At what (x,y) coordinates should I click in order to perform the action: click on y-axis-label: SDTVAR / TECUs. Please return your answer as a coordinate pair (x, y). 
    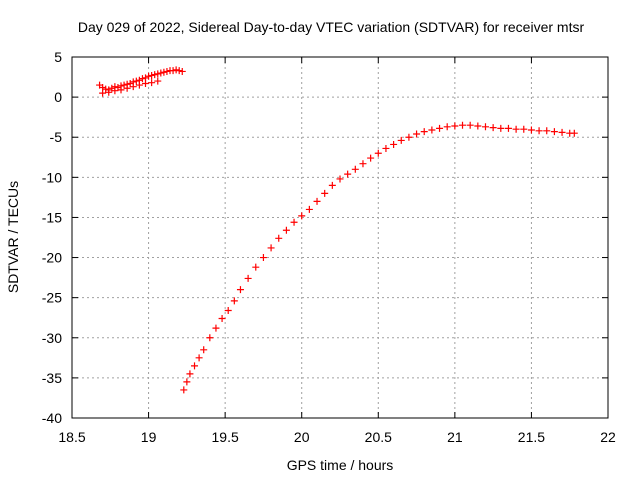
    Looking at the image, I should click on (13, 237).